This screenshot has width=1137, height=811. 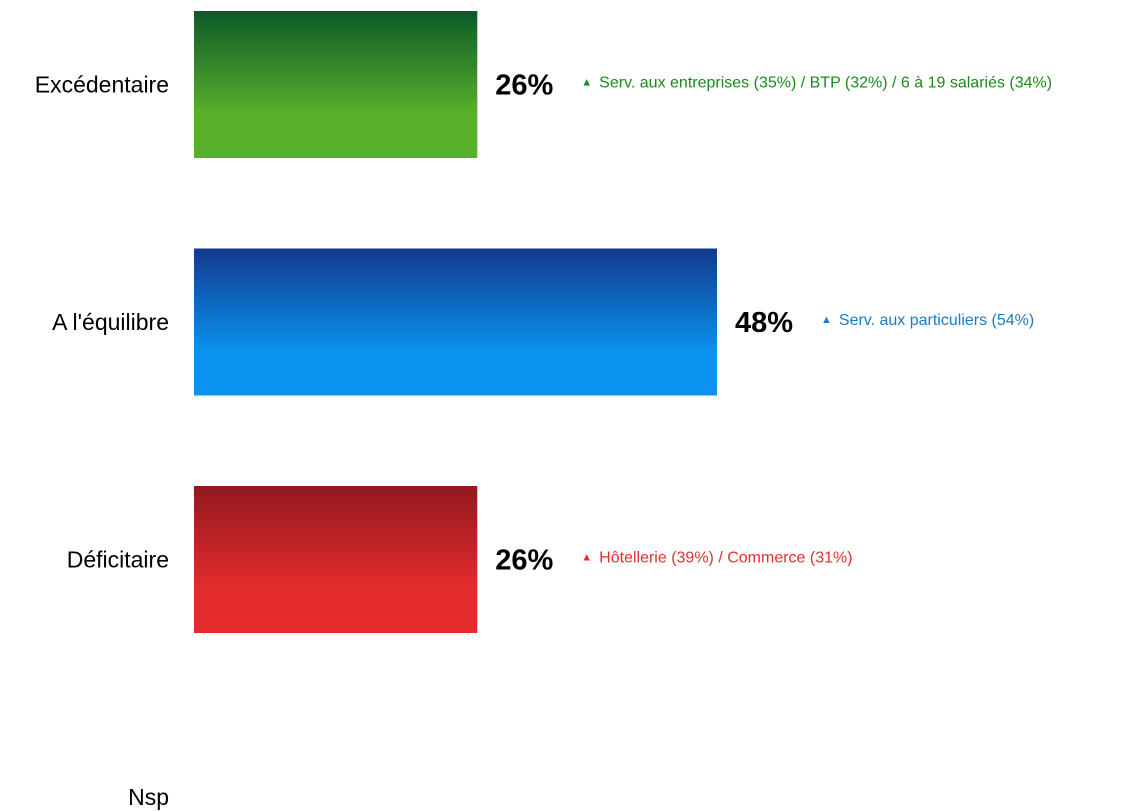 What do you see at coordinates (110, 322) in the screenshot?
I see `category-label-a-l-equilibre: A l'équilibre` at bounding box center [110, 322].